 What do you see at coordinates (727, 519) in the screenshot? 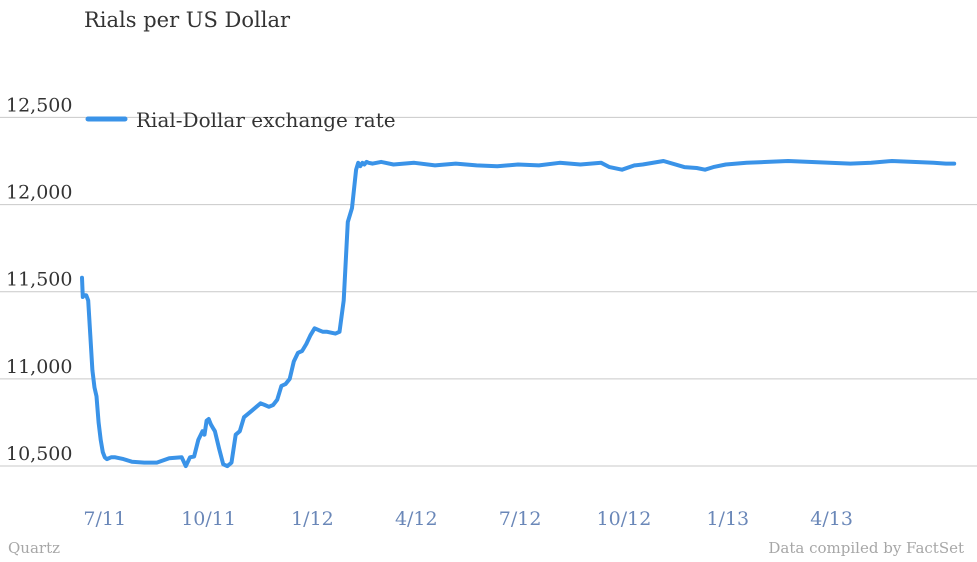
I see `x-tick-label: 1/13` at bounding box center [727, 519].